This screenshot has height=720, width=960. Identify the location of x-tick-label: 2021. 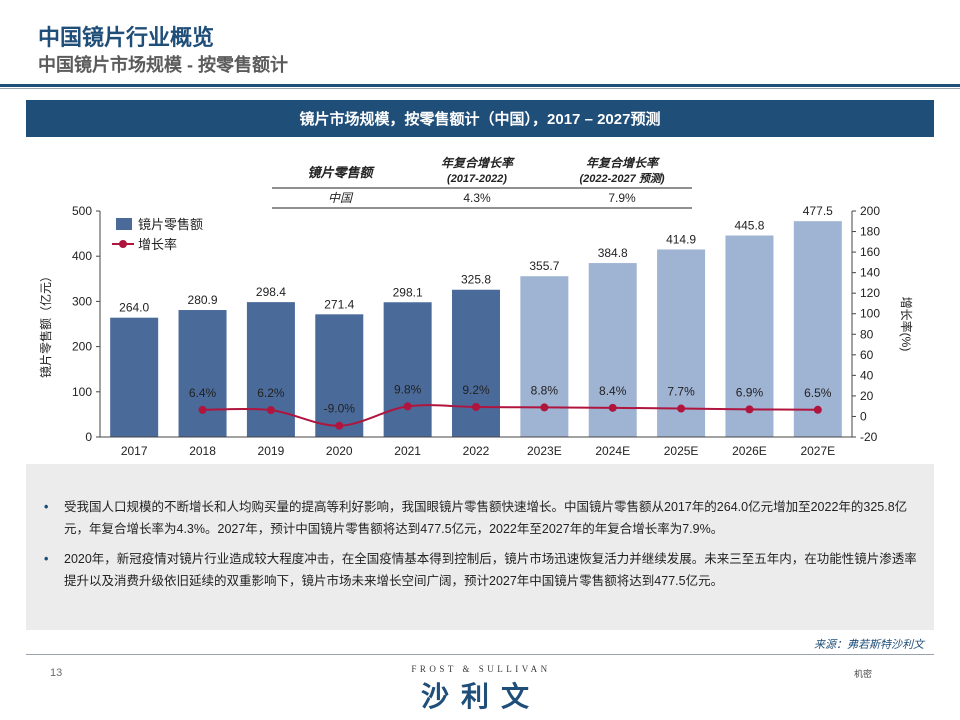
(407, 451).